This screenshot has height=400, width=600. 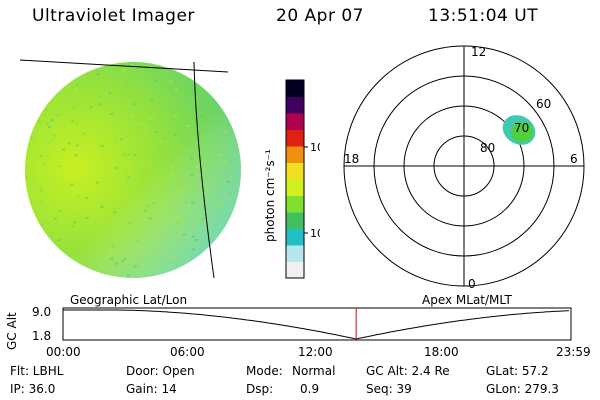 I want to click on mode-label: Mode:, so click(x=264, y=371).